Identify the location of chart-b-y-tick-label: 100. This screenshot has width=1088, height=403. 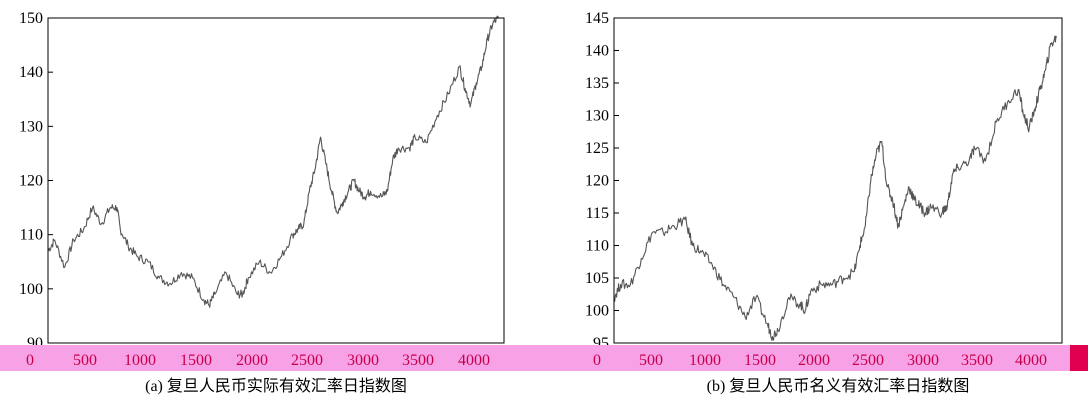
(597, 311).